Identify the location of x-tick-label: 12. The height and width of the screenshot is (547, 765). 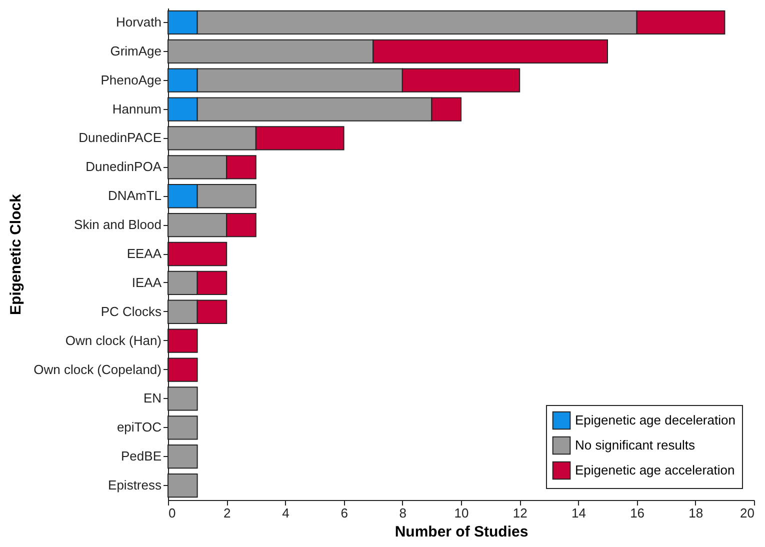
(520, 513).